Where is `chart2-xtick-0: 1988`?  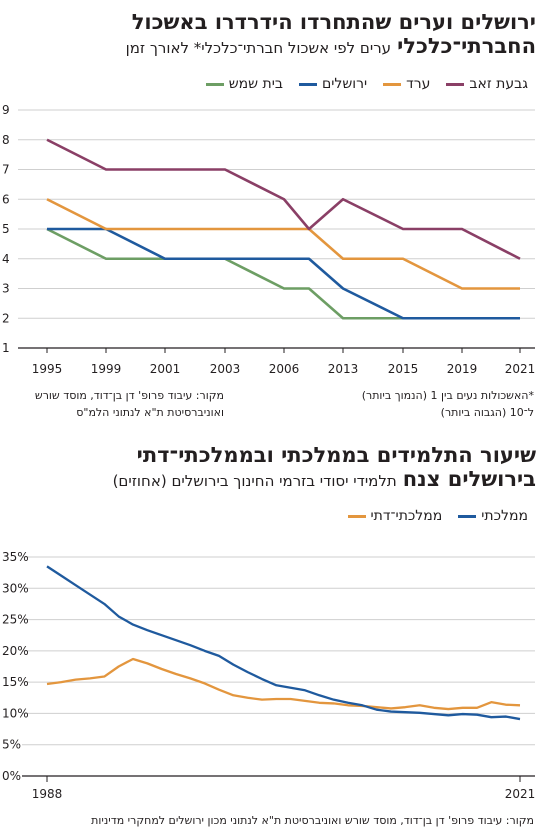 chart2-xtick-0: 1988 is located at coordinates (47, 794).